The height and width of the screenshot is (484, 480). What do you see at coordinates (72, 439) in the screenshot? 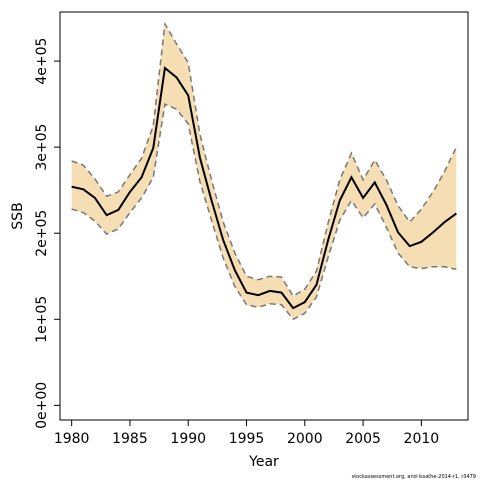
I see `x-tick-label: 1980` at bounding box center [72, 439].